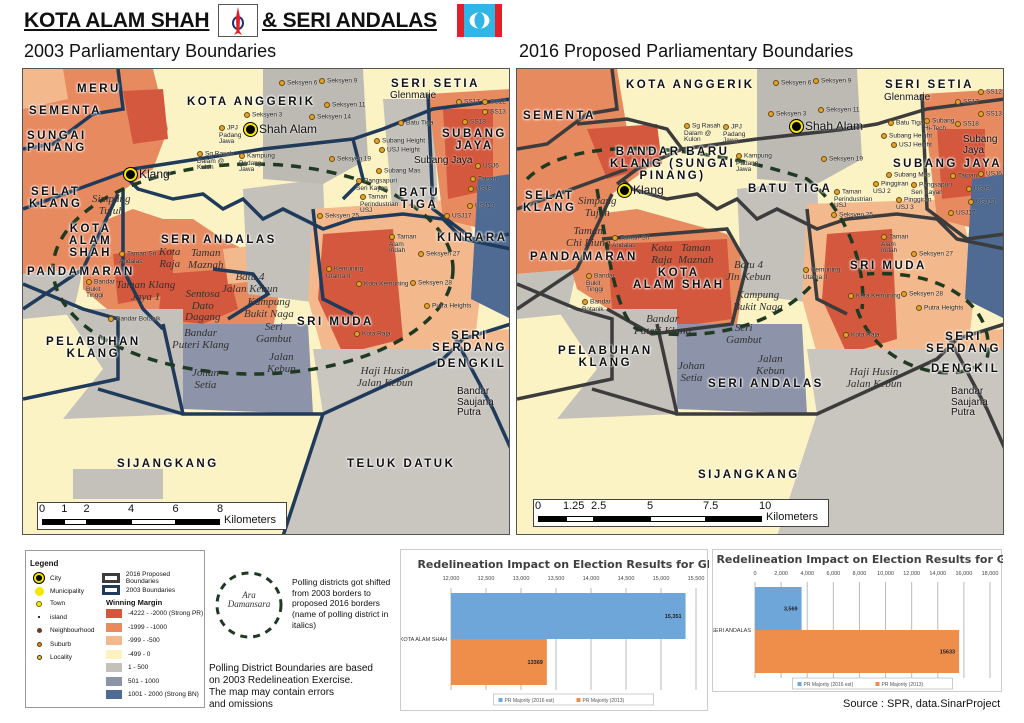  Describe the element at coordinates (349, 20) in the screenshot. I see `title-seri-andalas: & SERI ANDALAS` at that location.